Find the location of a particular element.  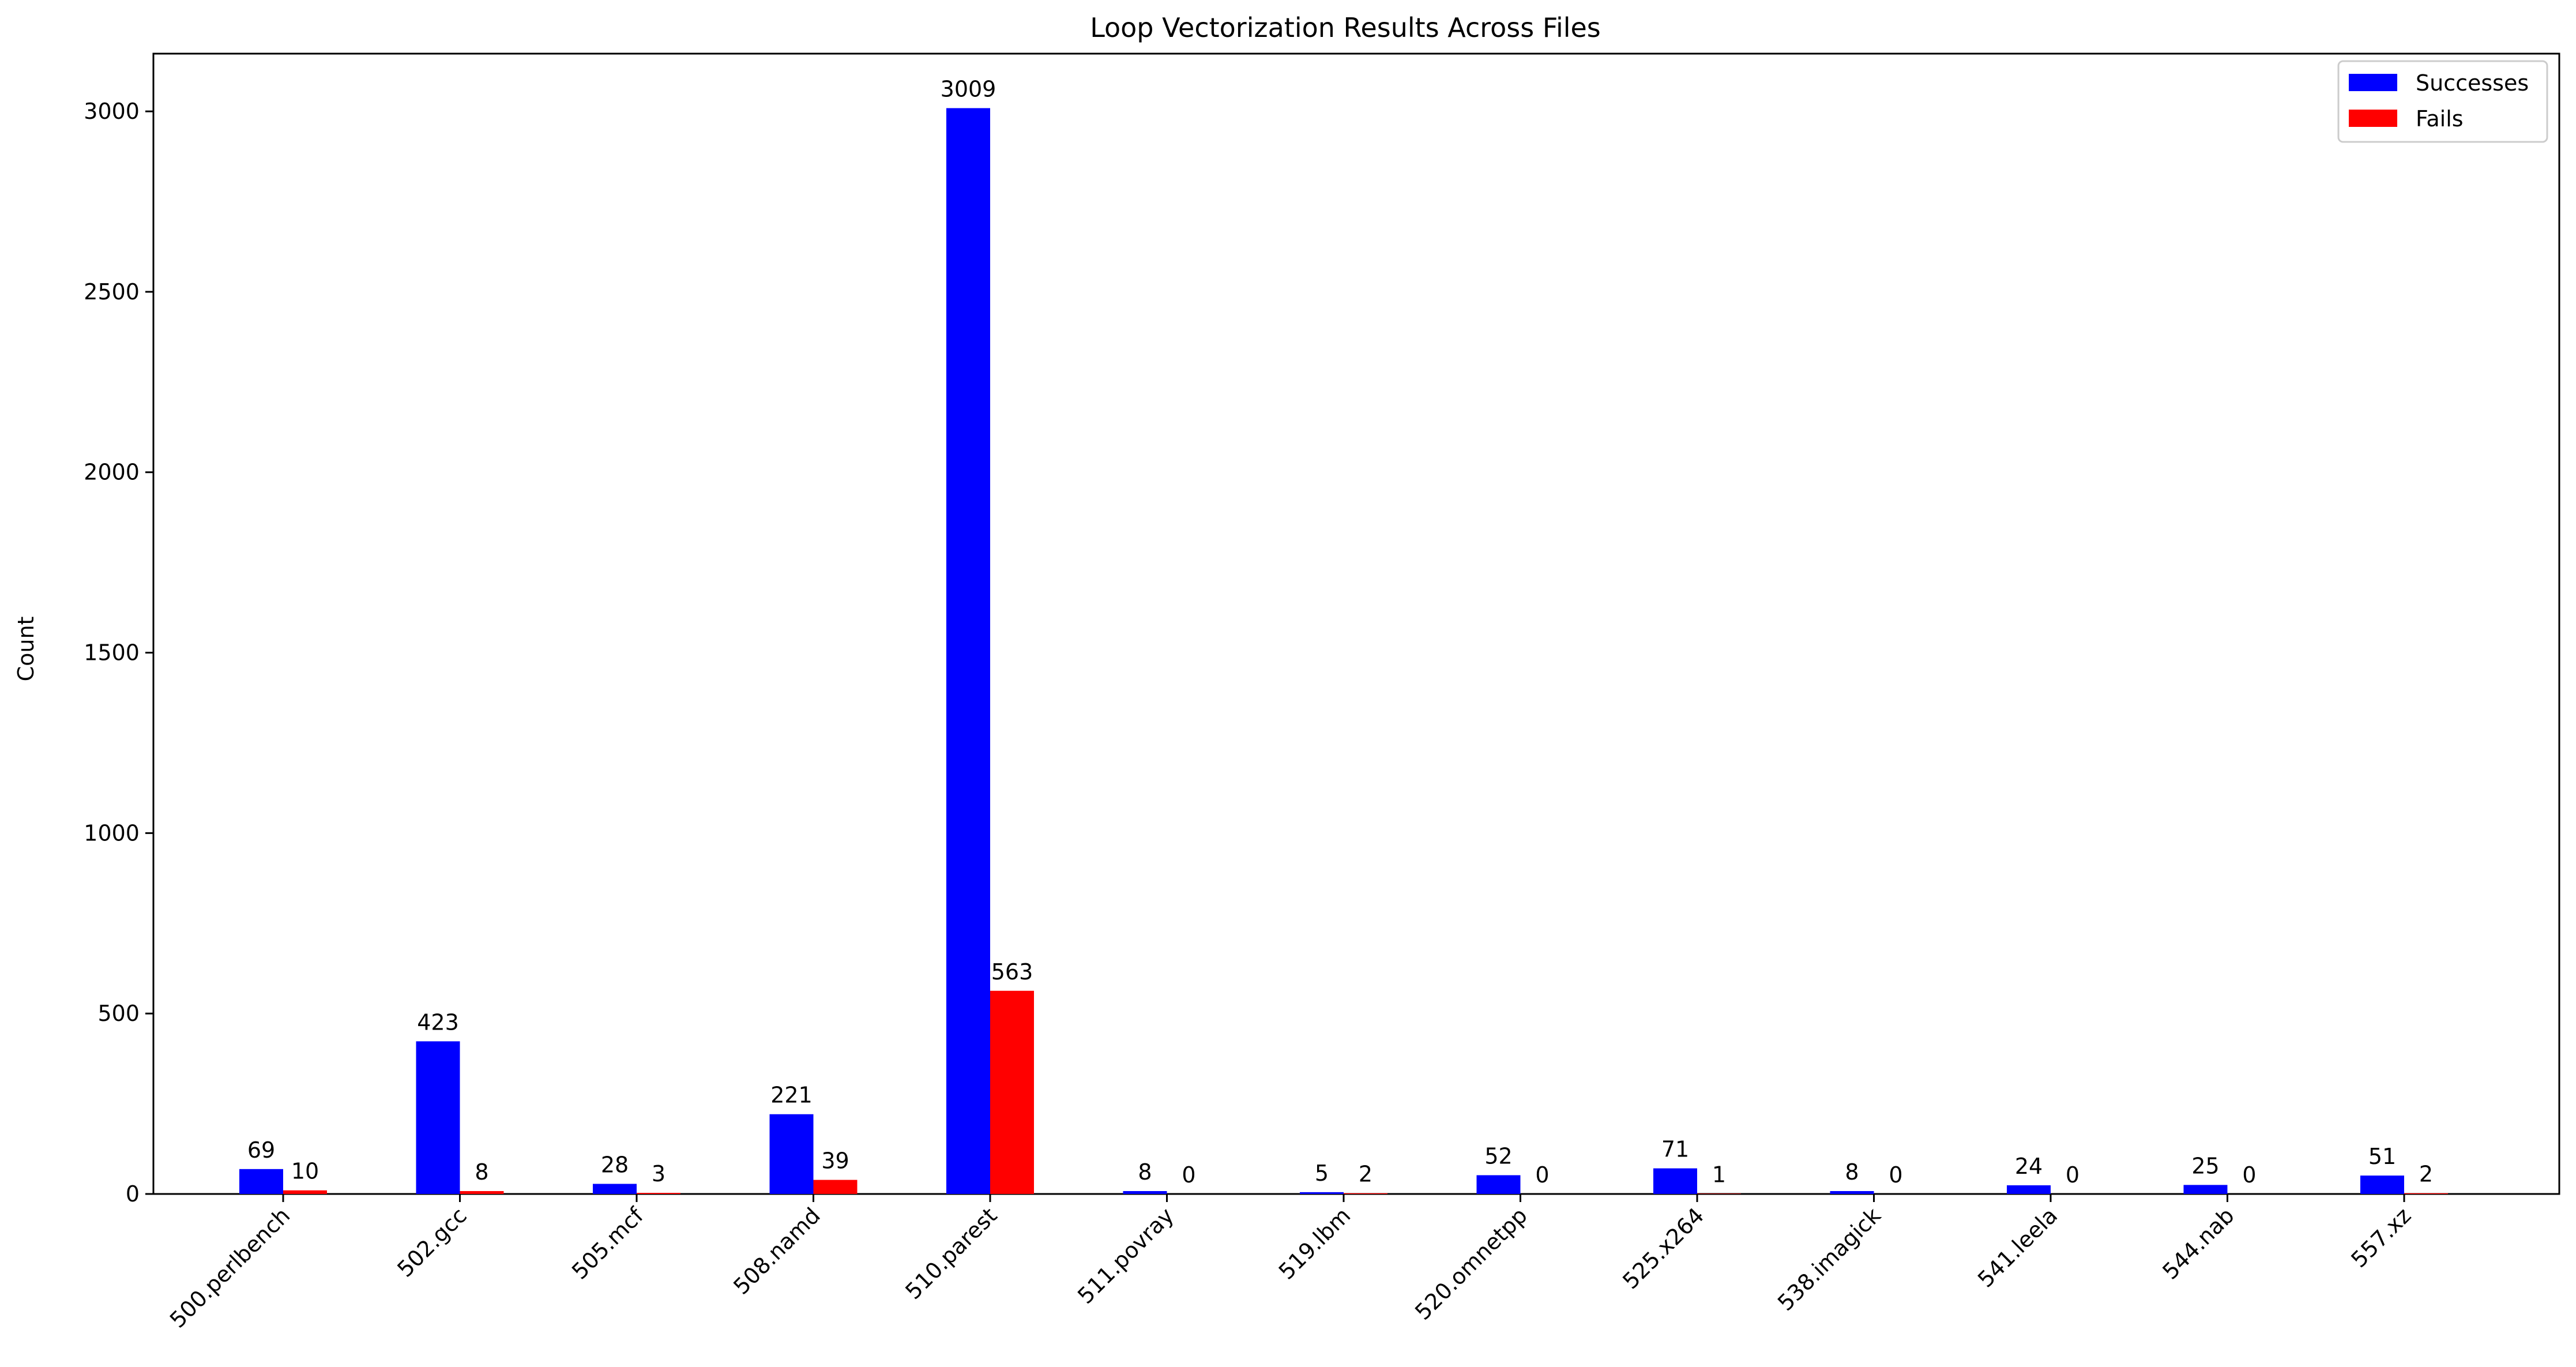

legend-label-fails: Fails is located at coordinates (2440, 119).